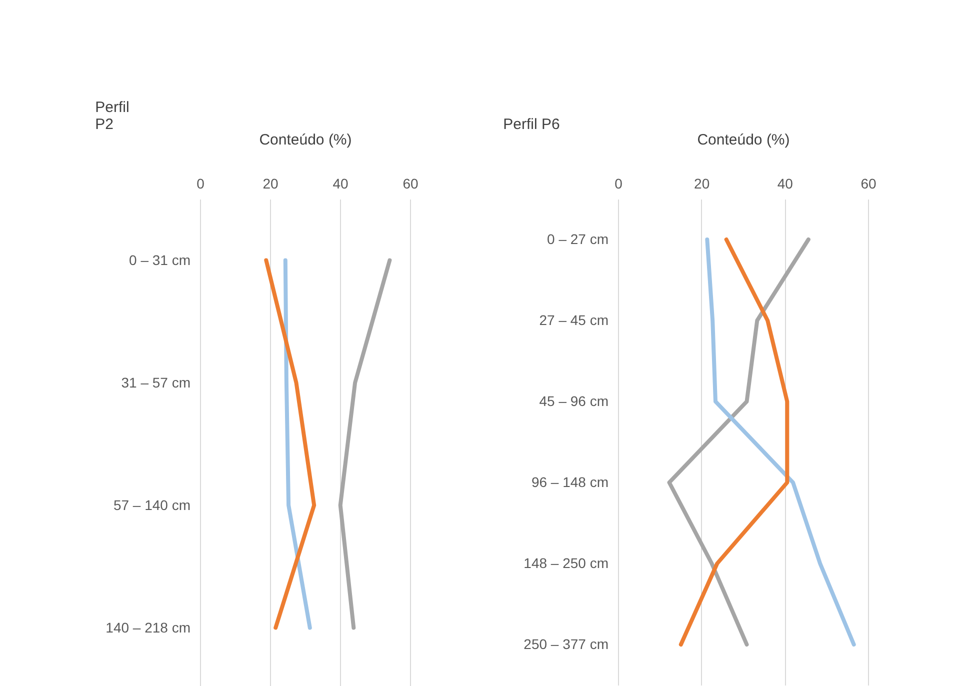  What do you see at coordinates (155, 382) in the screenshot?
I see `y-tick-label: 31 – 57 cm` at bounding box center [155, 382].